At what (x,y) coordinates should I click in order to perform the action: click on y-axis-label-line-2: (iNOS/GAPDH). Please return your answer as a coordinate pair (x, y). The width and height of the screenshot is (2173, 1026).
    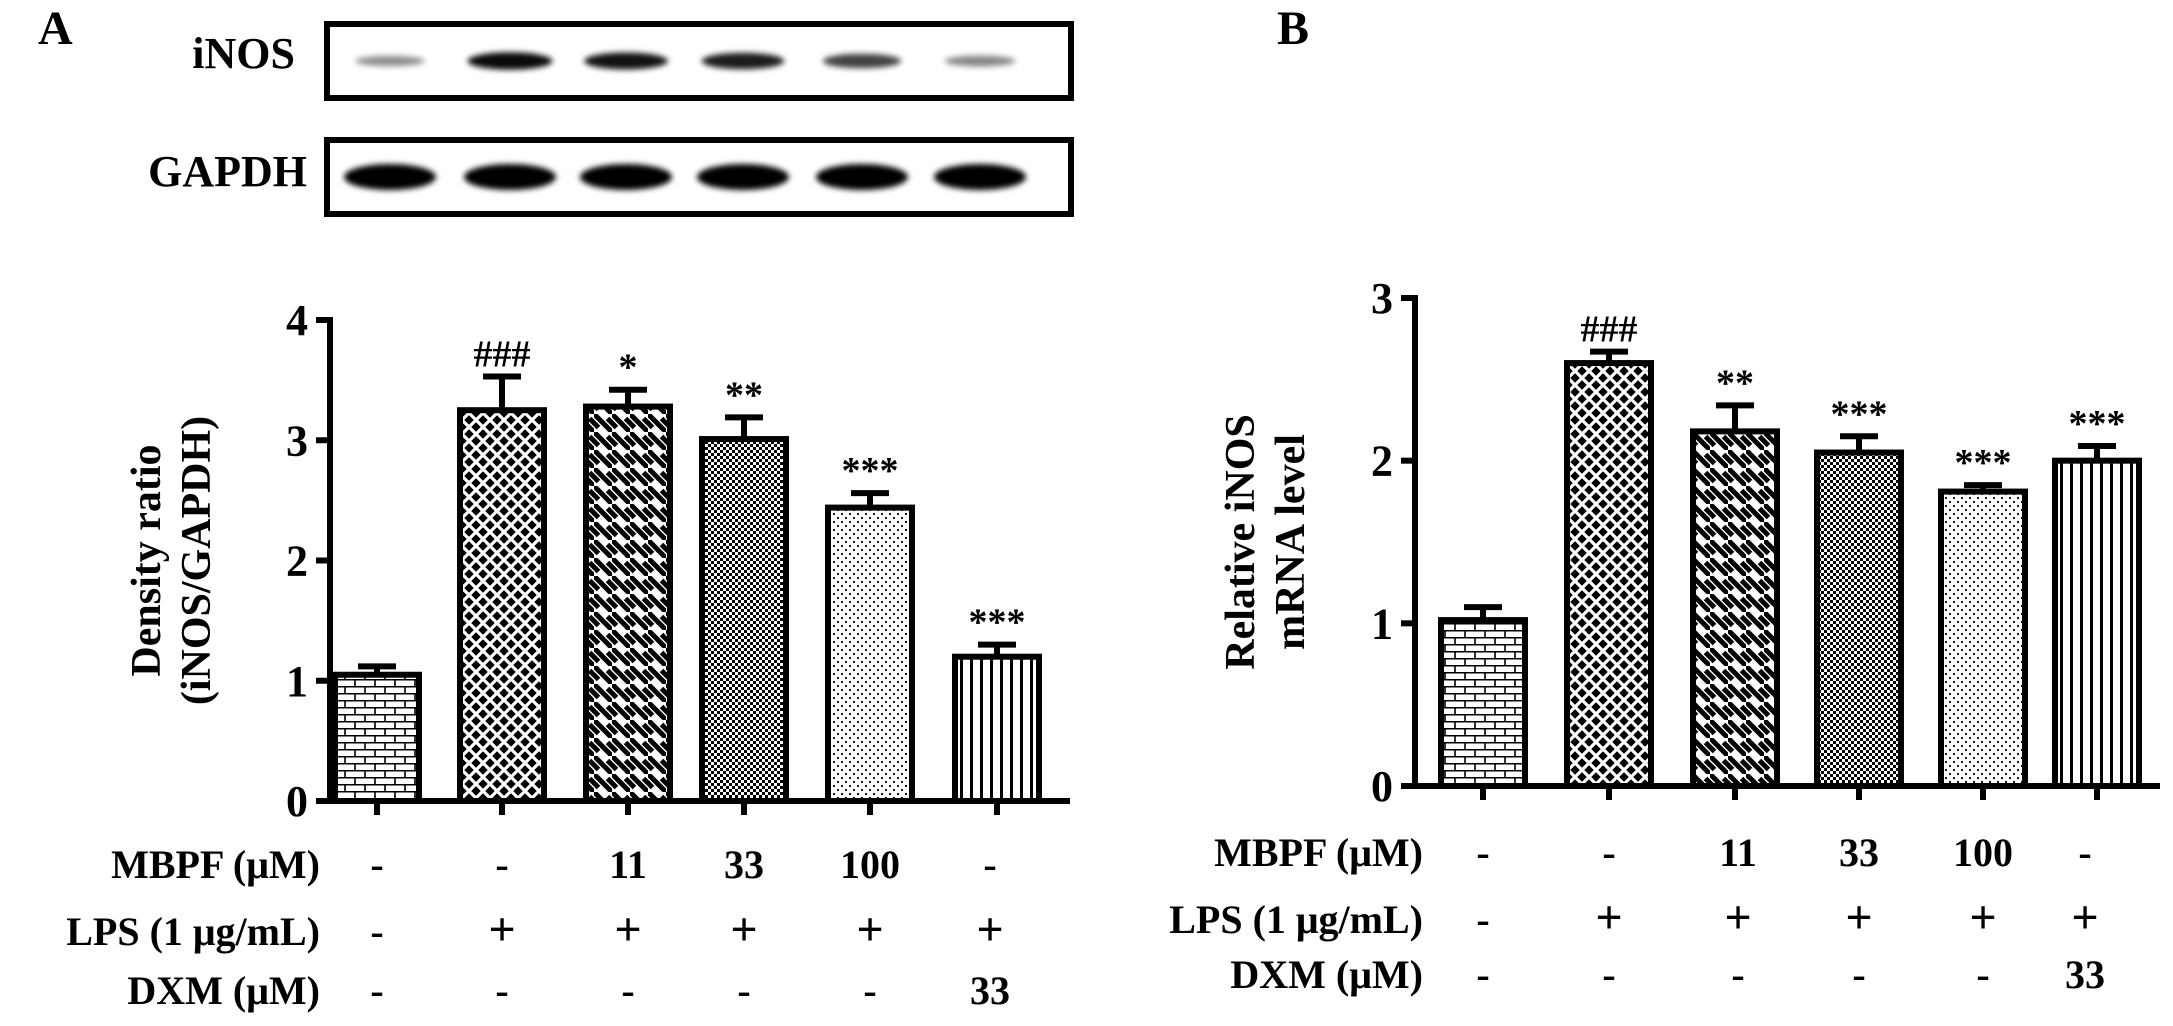
    Looking at the image, I should click on (197, 560).